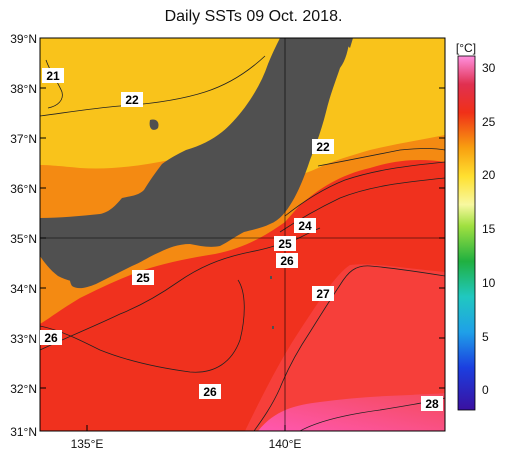 Image resolution: width=507 pixels, height=456 pixels. Describe the element at coordinates (71, 260) in the screenshot. I see `land-shikoku` at that location.